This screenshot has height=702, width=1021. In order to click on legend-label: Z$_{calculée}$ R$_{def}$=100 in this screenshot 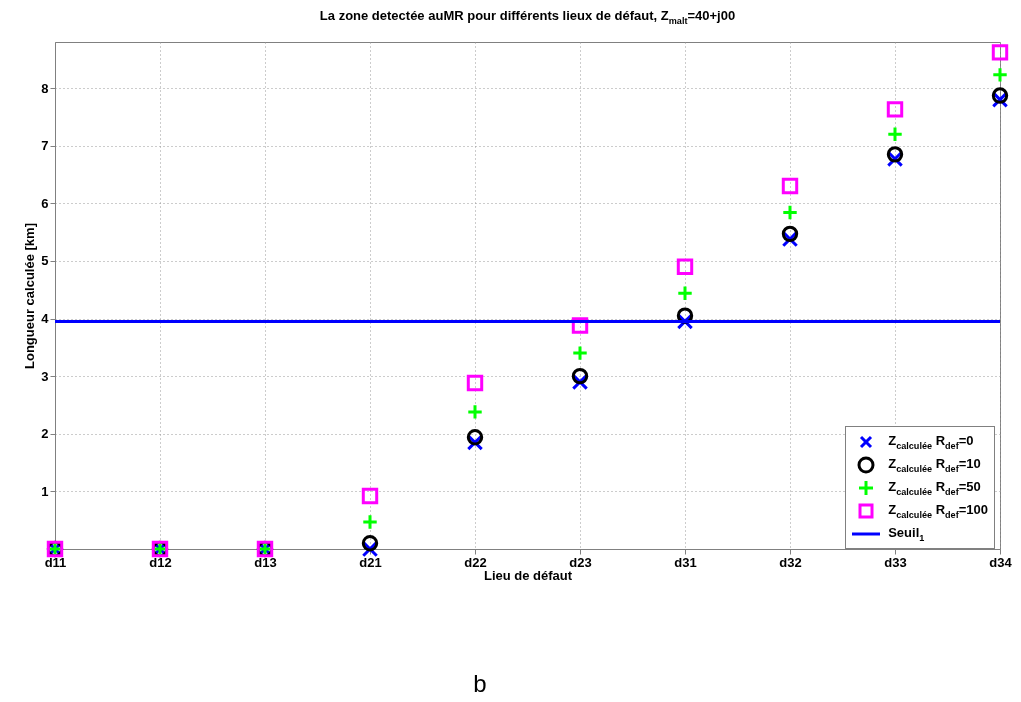, I will do `click(938, 510)`.